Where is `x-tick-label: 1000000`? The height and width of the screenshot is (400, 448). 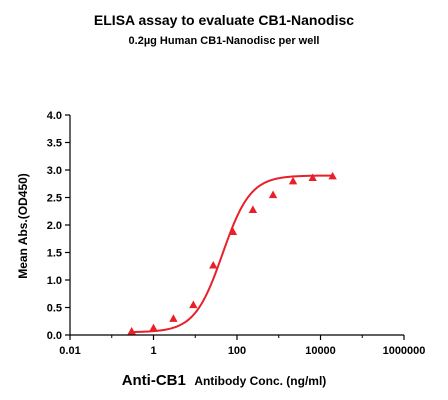 x-tick-label: 1000000 is located at coordinates (404, 351).